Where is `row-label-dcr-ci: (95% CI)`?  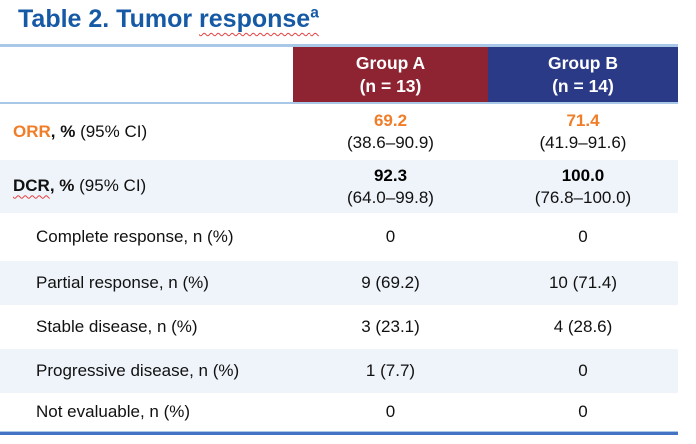
row-label-dcr-ci: (95% CI) is located at coordinates (110, 186).